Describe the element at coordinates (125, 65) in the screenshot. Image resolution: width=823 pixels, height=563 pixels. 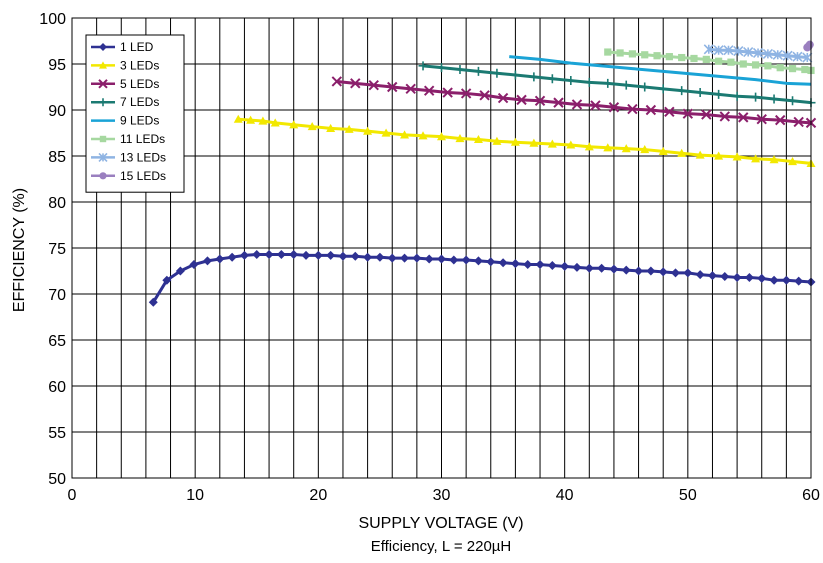
I see `legend-item: 3 LEDs` at that location.